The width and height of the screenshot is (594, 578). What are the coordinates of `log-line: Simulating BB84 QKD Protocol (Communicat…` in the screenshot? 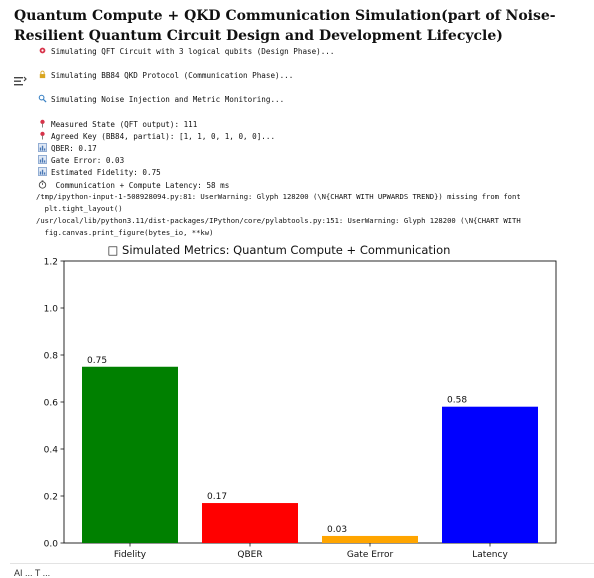 It's located at (165, 75).